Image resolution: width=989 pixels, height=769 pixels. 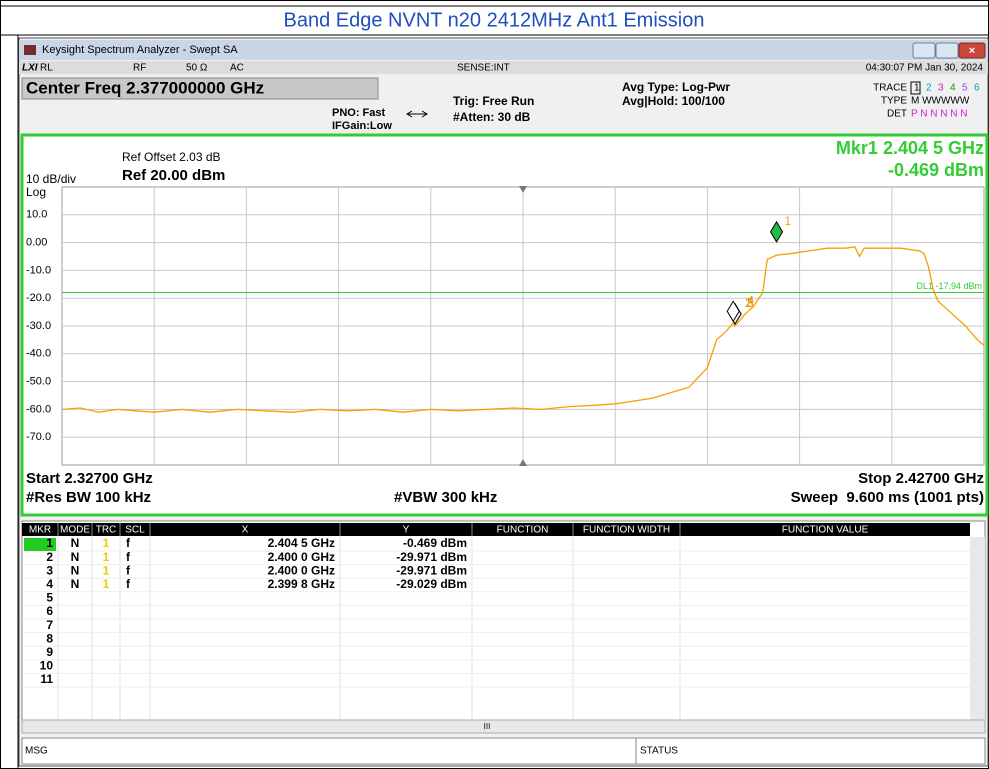 What do you see at coordinates (30, 68) in the screenshot?
I see `lxi-badge: LXI` at bounding box center [30, 68].